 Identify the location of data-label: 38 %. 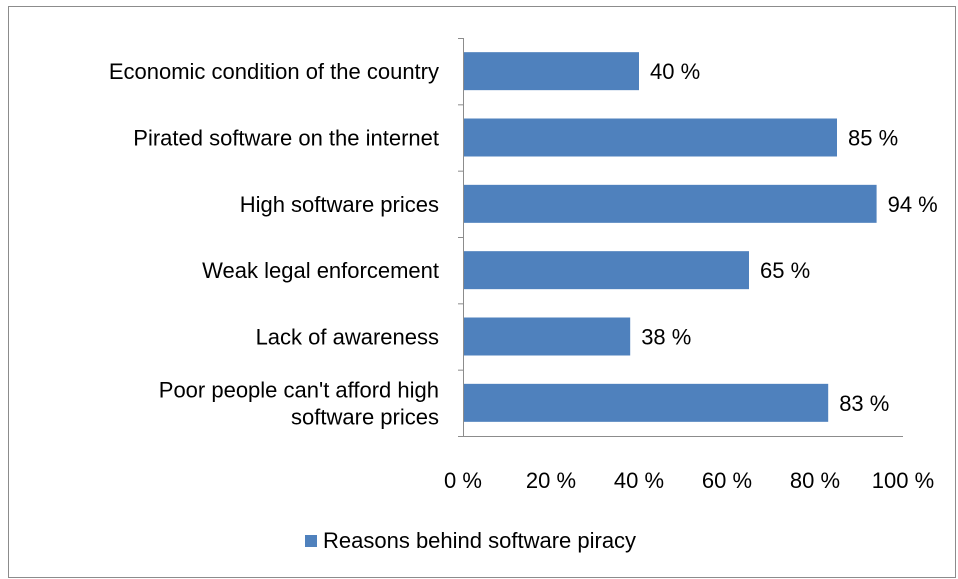
(666, 337).